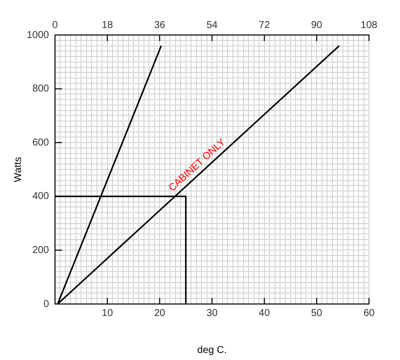  What do you see at coordinates (160, 313) in the screenshot?
I see `x-tick-label: 20` at bounding box center [160, 313].